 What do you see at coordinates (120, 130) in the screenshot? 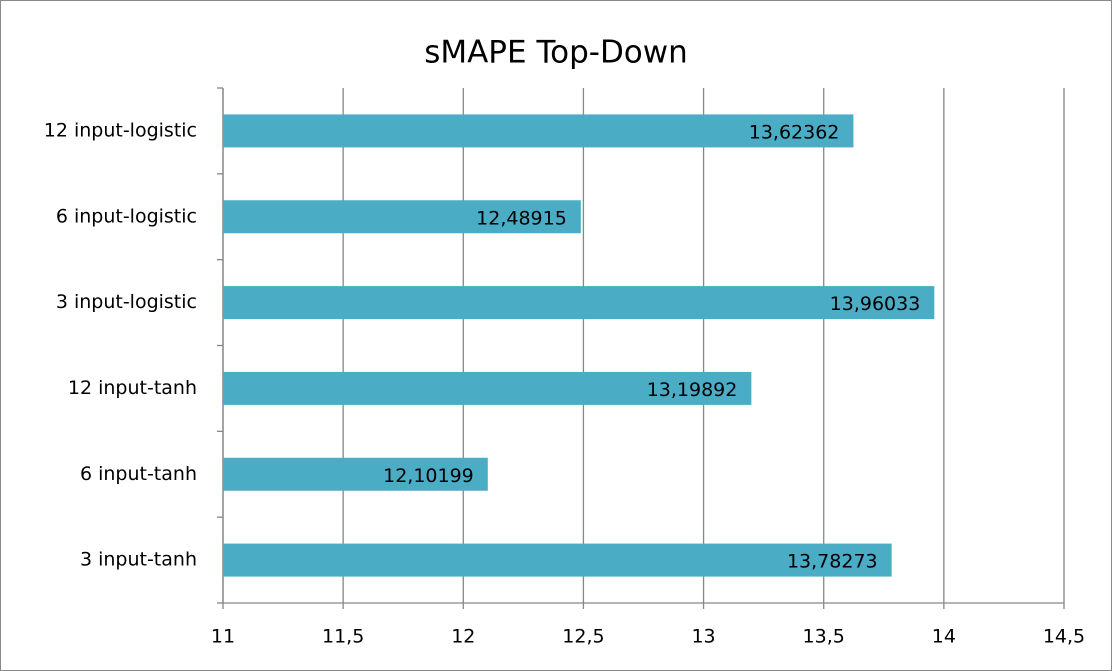
I see `y-tick-label: 12 input-logistic` at bounding box center [120, 130].